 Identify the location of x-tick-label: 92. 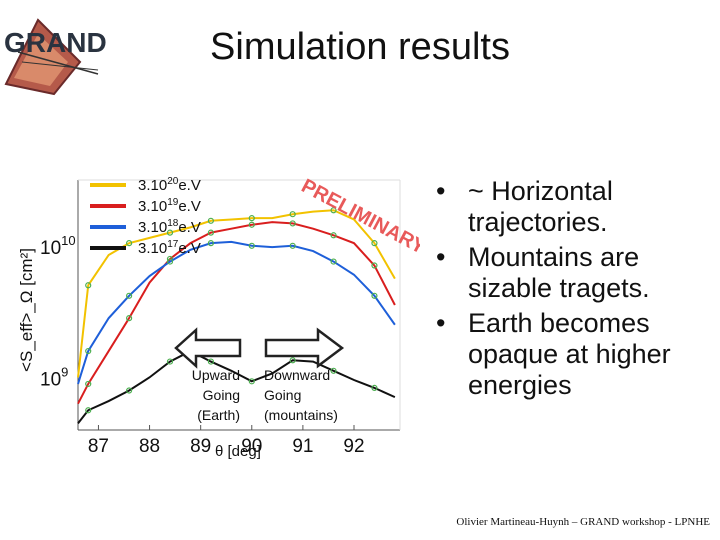
(353, 446).